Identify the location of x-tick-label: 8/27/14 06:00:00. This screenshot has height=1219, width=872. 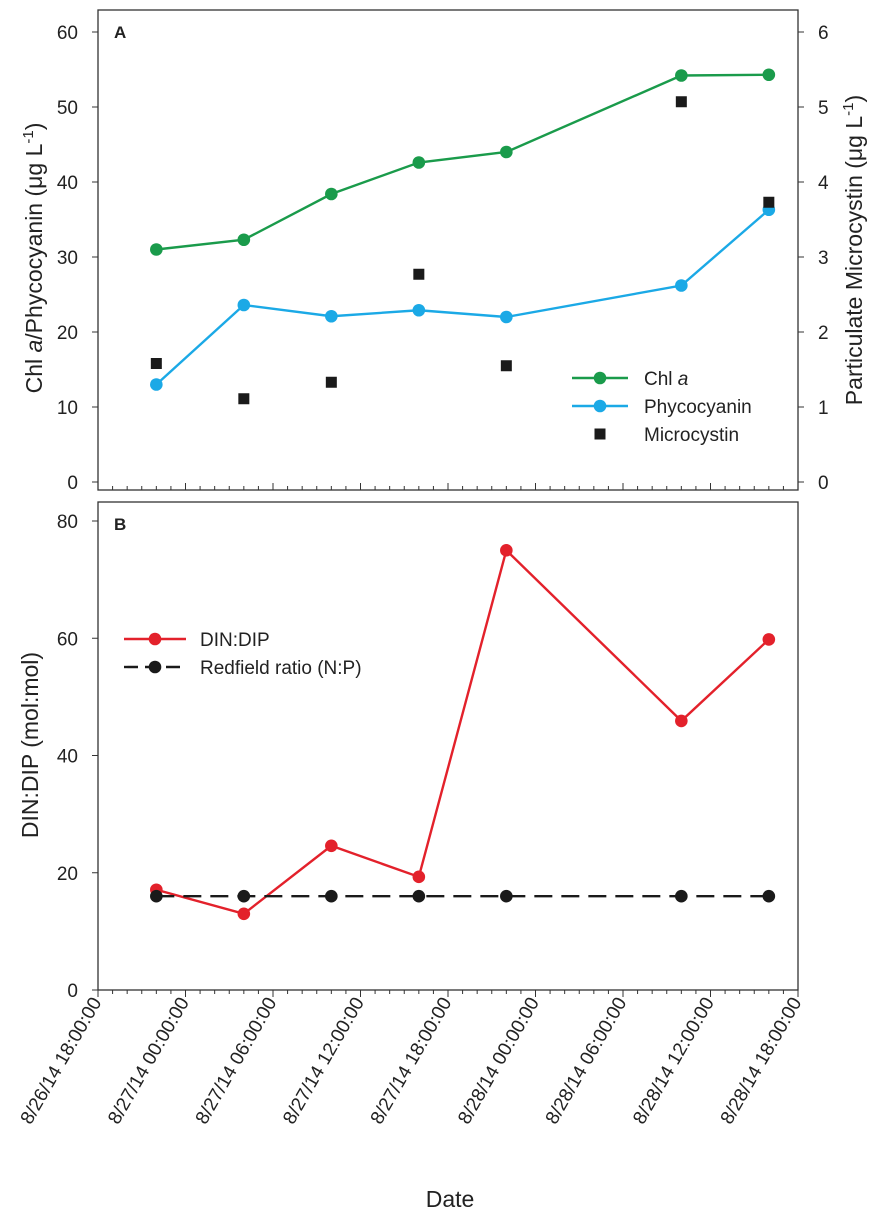
(237, 1061).